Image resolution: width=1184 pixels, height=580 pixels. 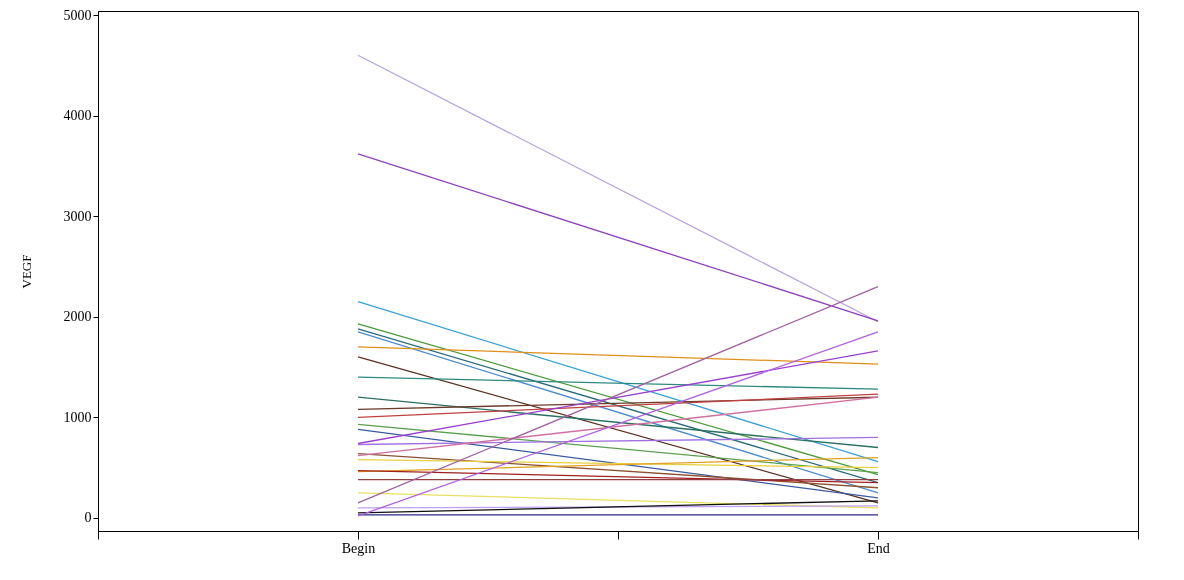 What do you see at coordinates (88, 518) in the screenshot?
I see `y-tick-label: 0` at bounding box center [88, 518].